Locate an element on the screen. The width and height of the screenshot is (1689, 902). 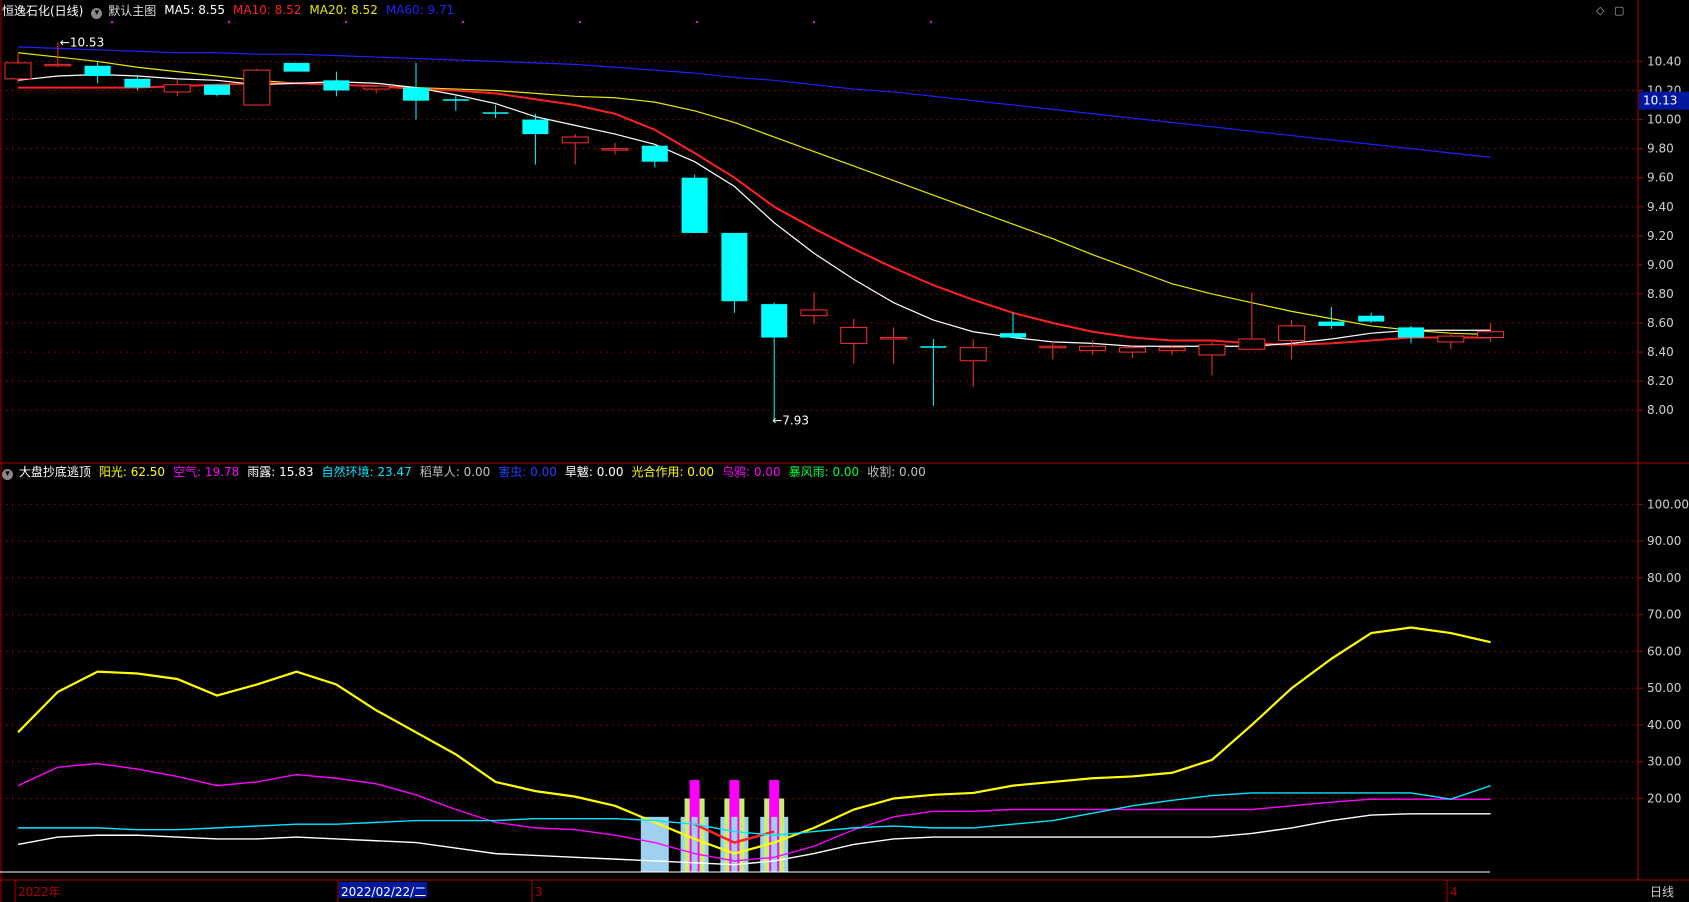
ind-ytick-label: 20.00 is located at coordinates (1664, 798).